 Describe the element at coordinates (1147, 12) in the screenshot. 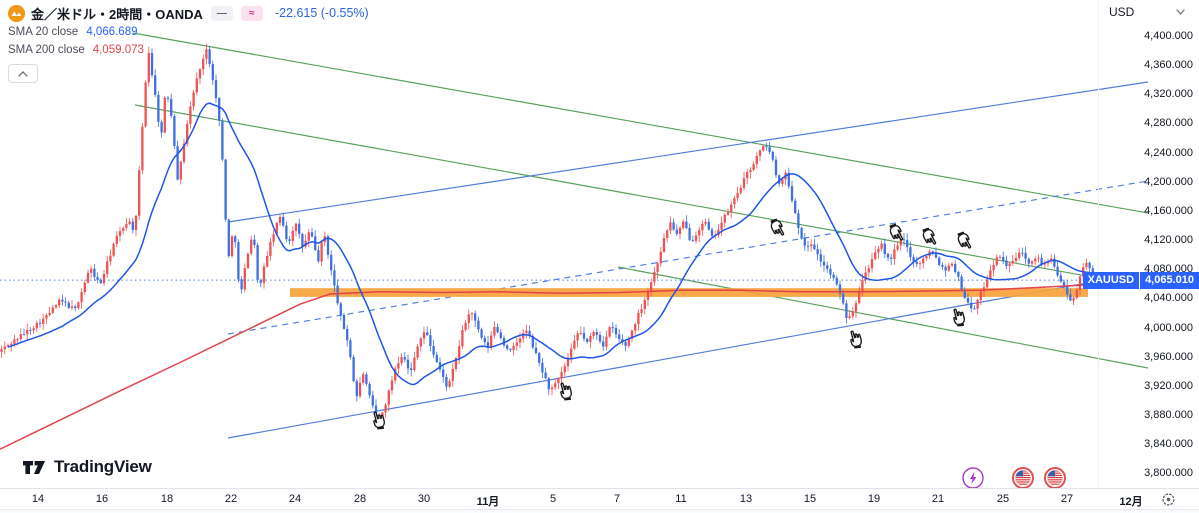

I see `price-scale-currency: USD` at that location.